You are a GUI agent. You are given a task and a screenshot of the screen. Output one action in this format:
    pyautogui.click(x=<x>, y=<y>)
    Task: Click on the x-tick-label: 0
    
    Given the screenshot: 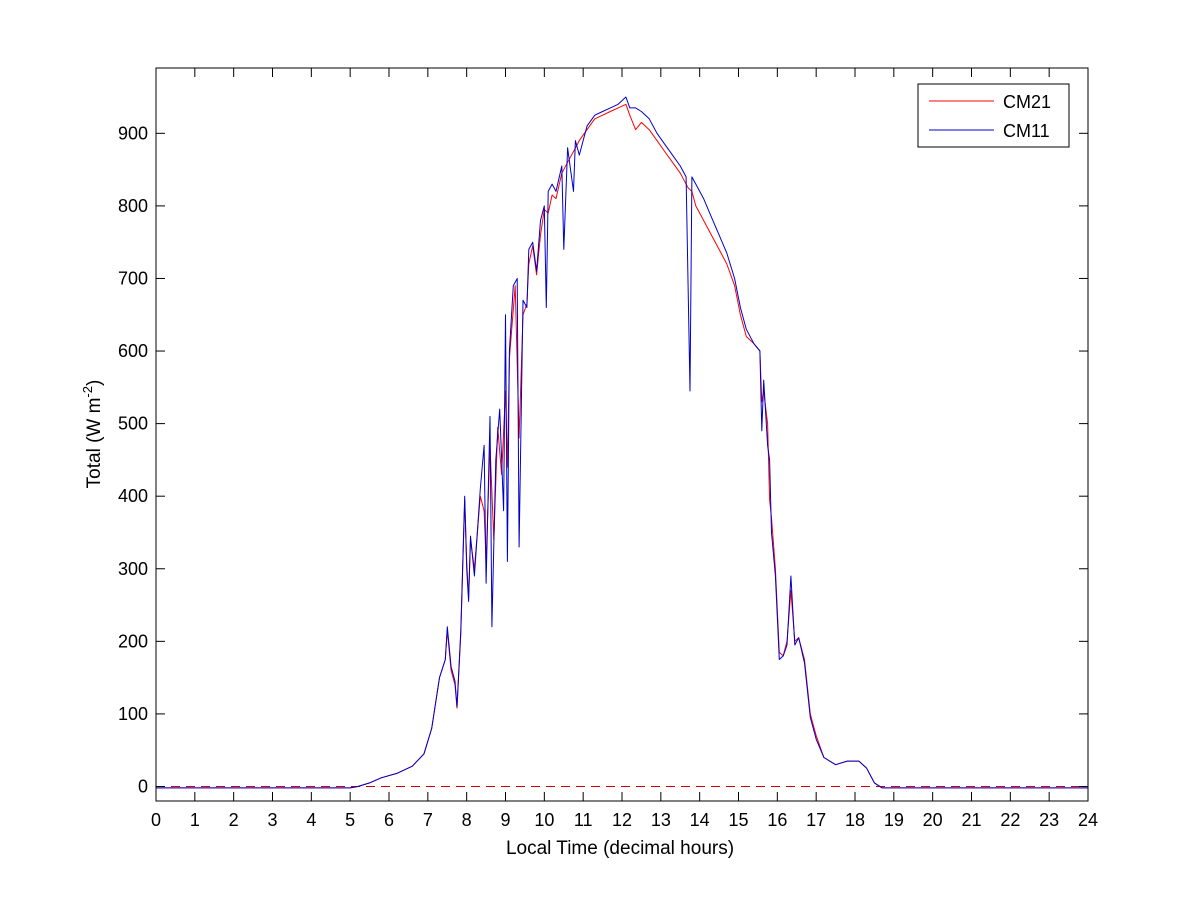 What is the action you would take?
    pyautogui.click(x=156, y=820)
    